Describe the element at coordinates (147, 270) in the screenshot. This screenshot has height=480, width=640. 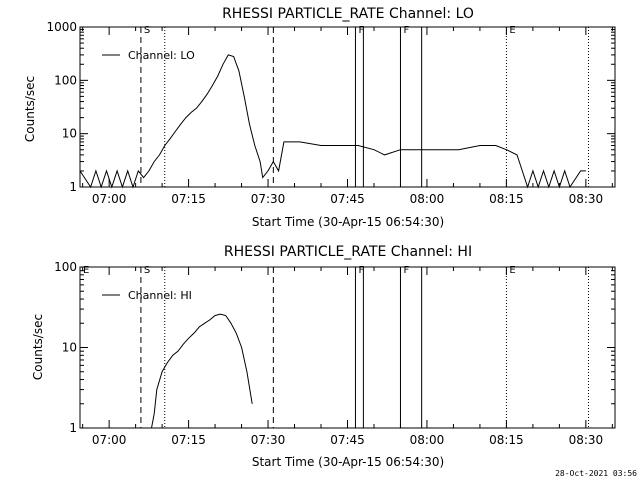
I see `chart-2-marker-label: S` at that location.